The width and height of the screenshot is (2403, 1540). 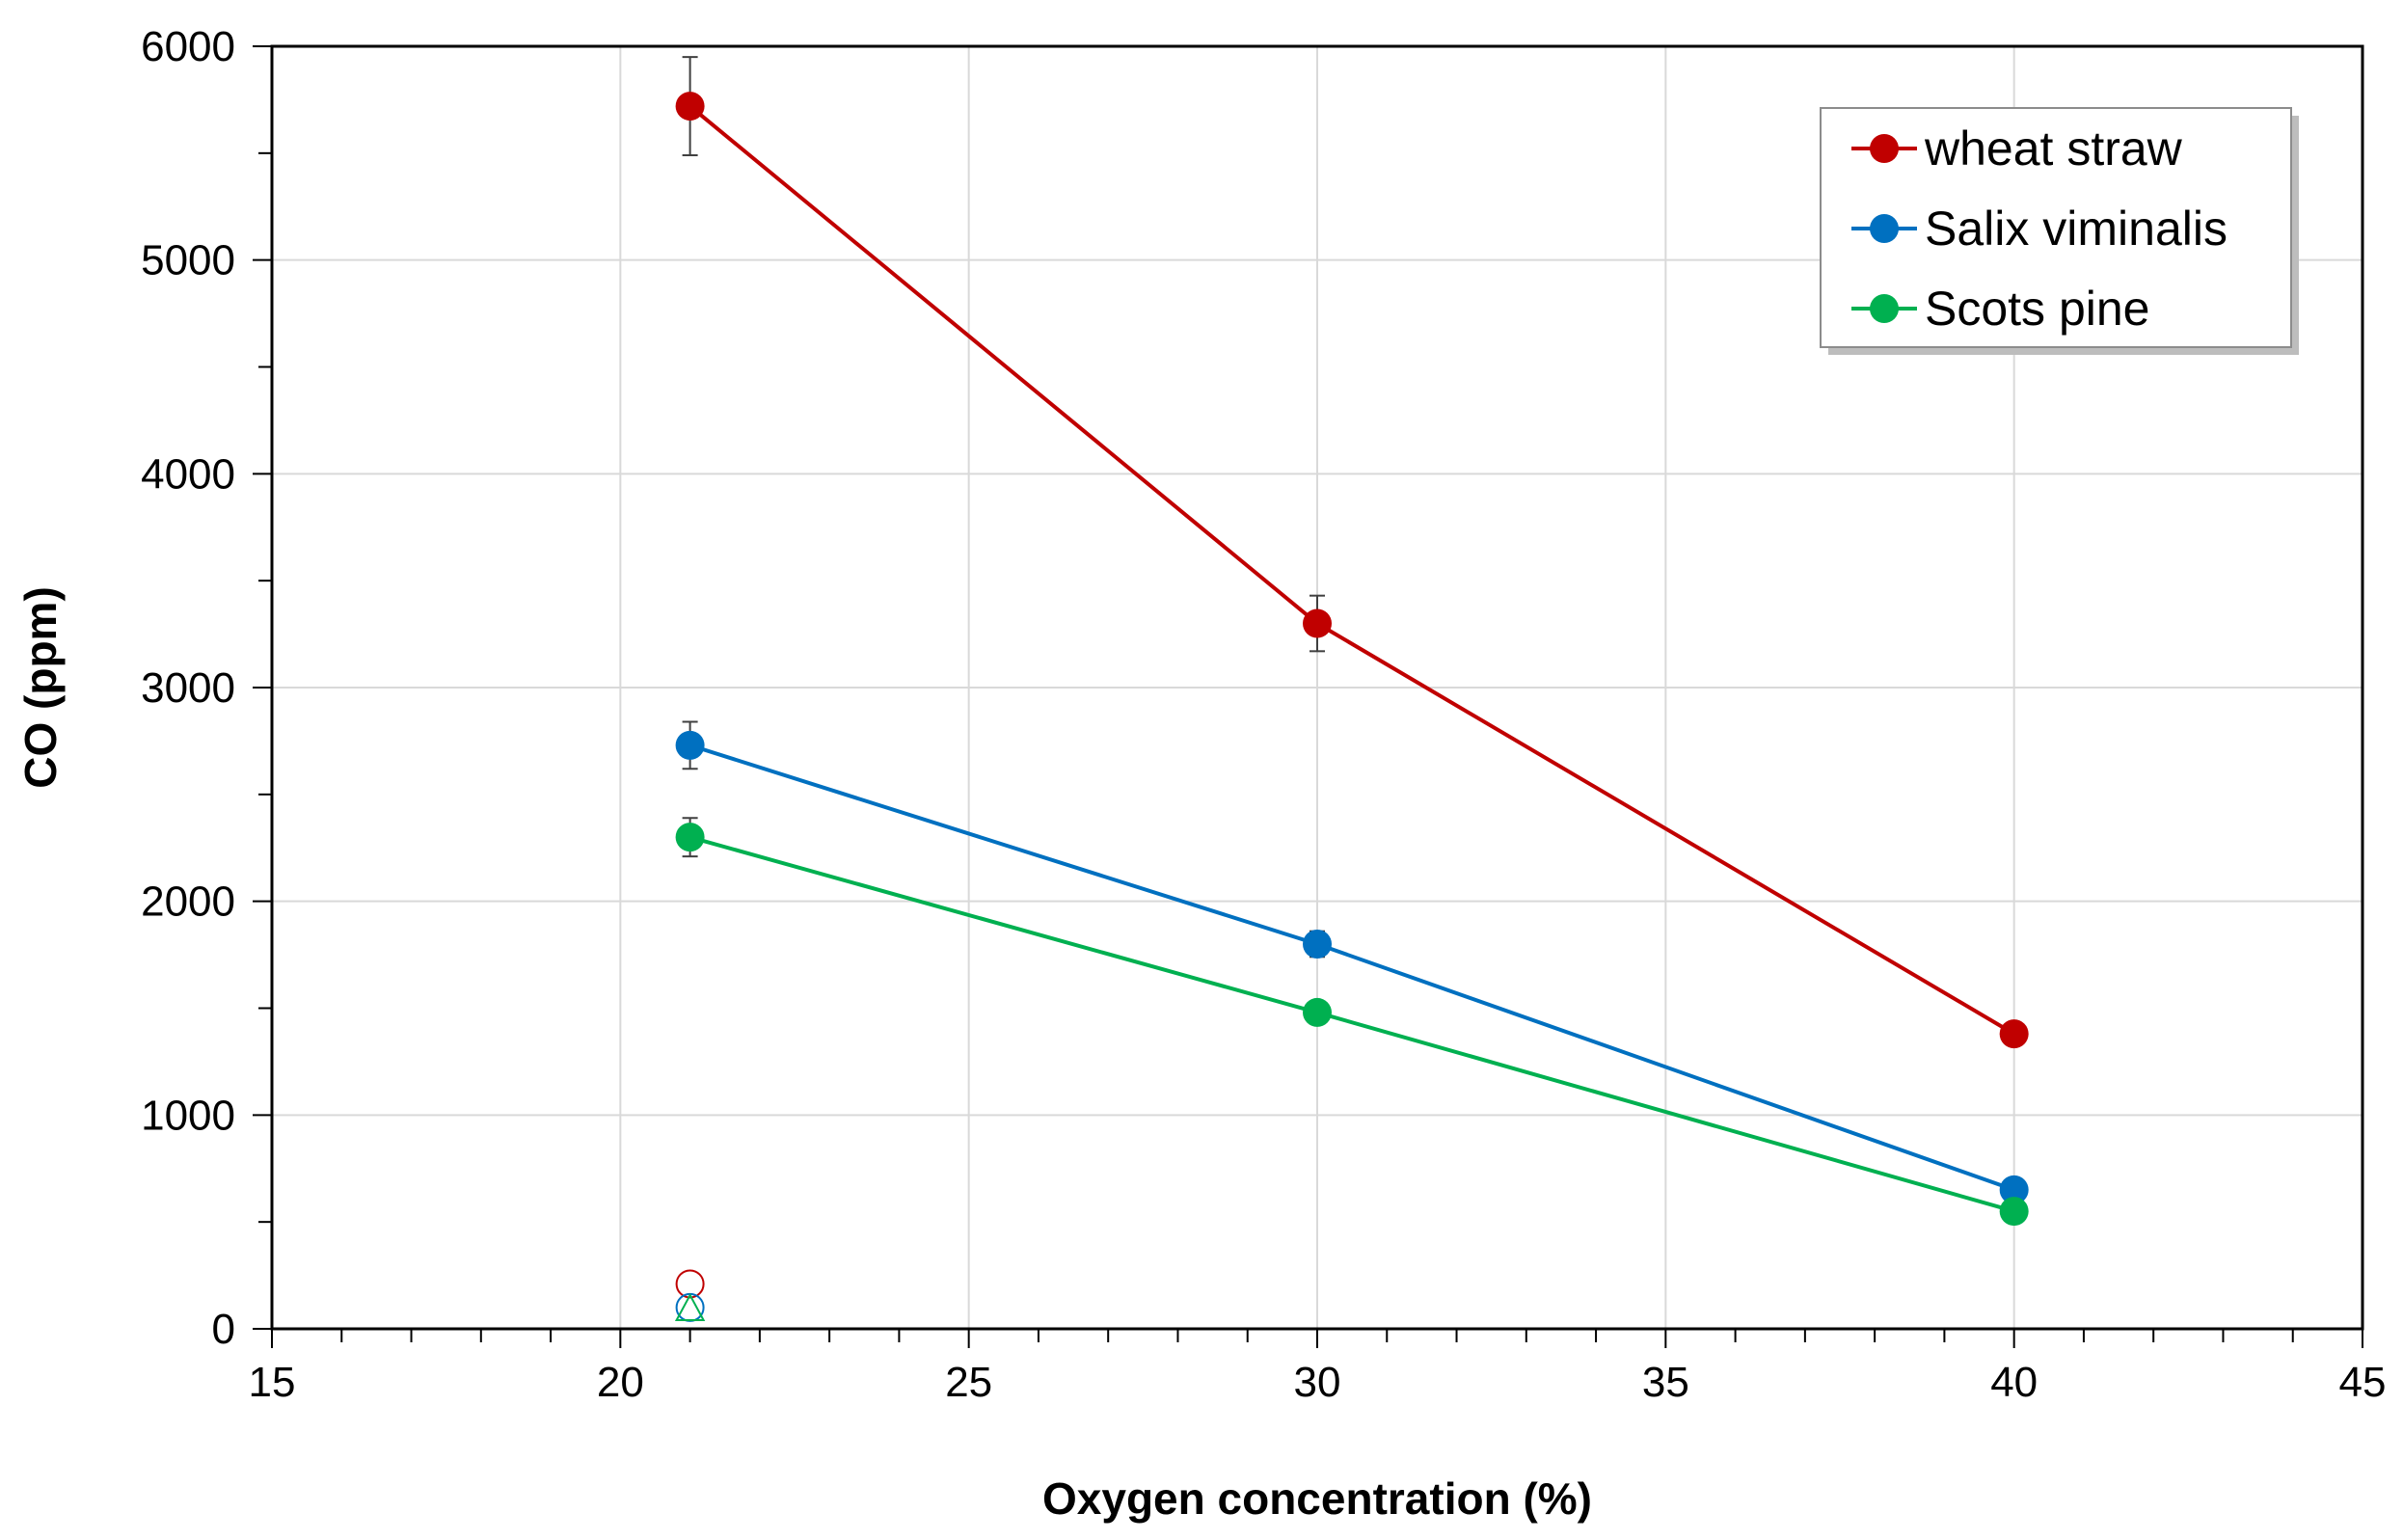 I want to click on x-tick-label-40: 40, so click(x=2014, y=1382).